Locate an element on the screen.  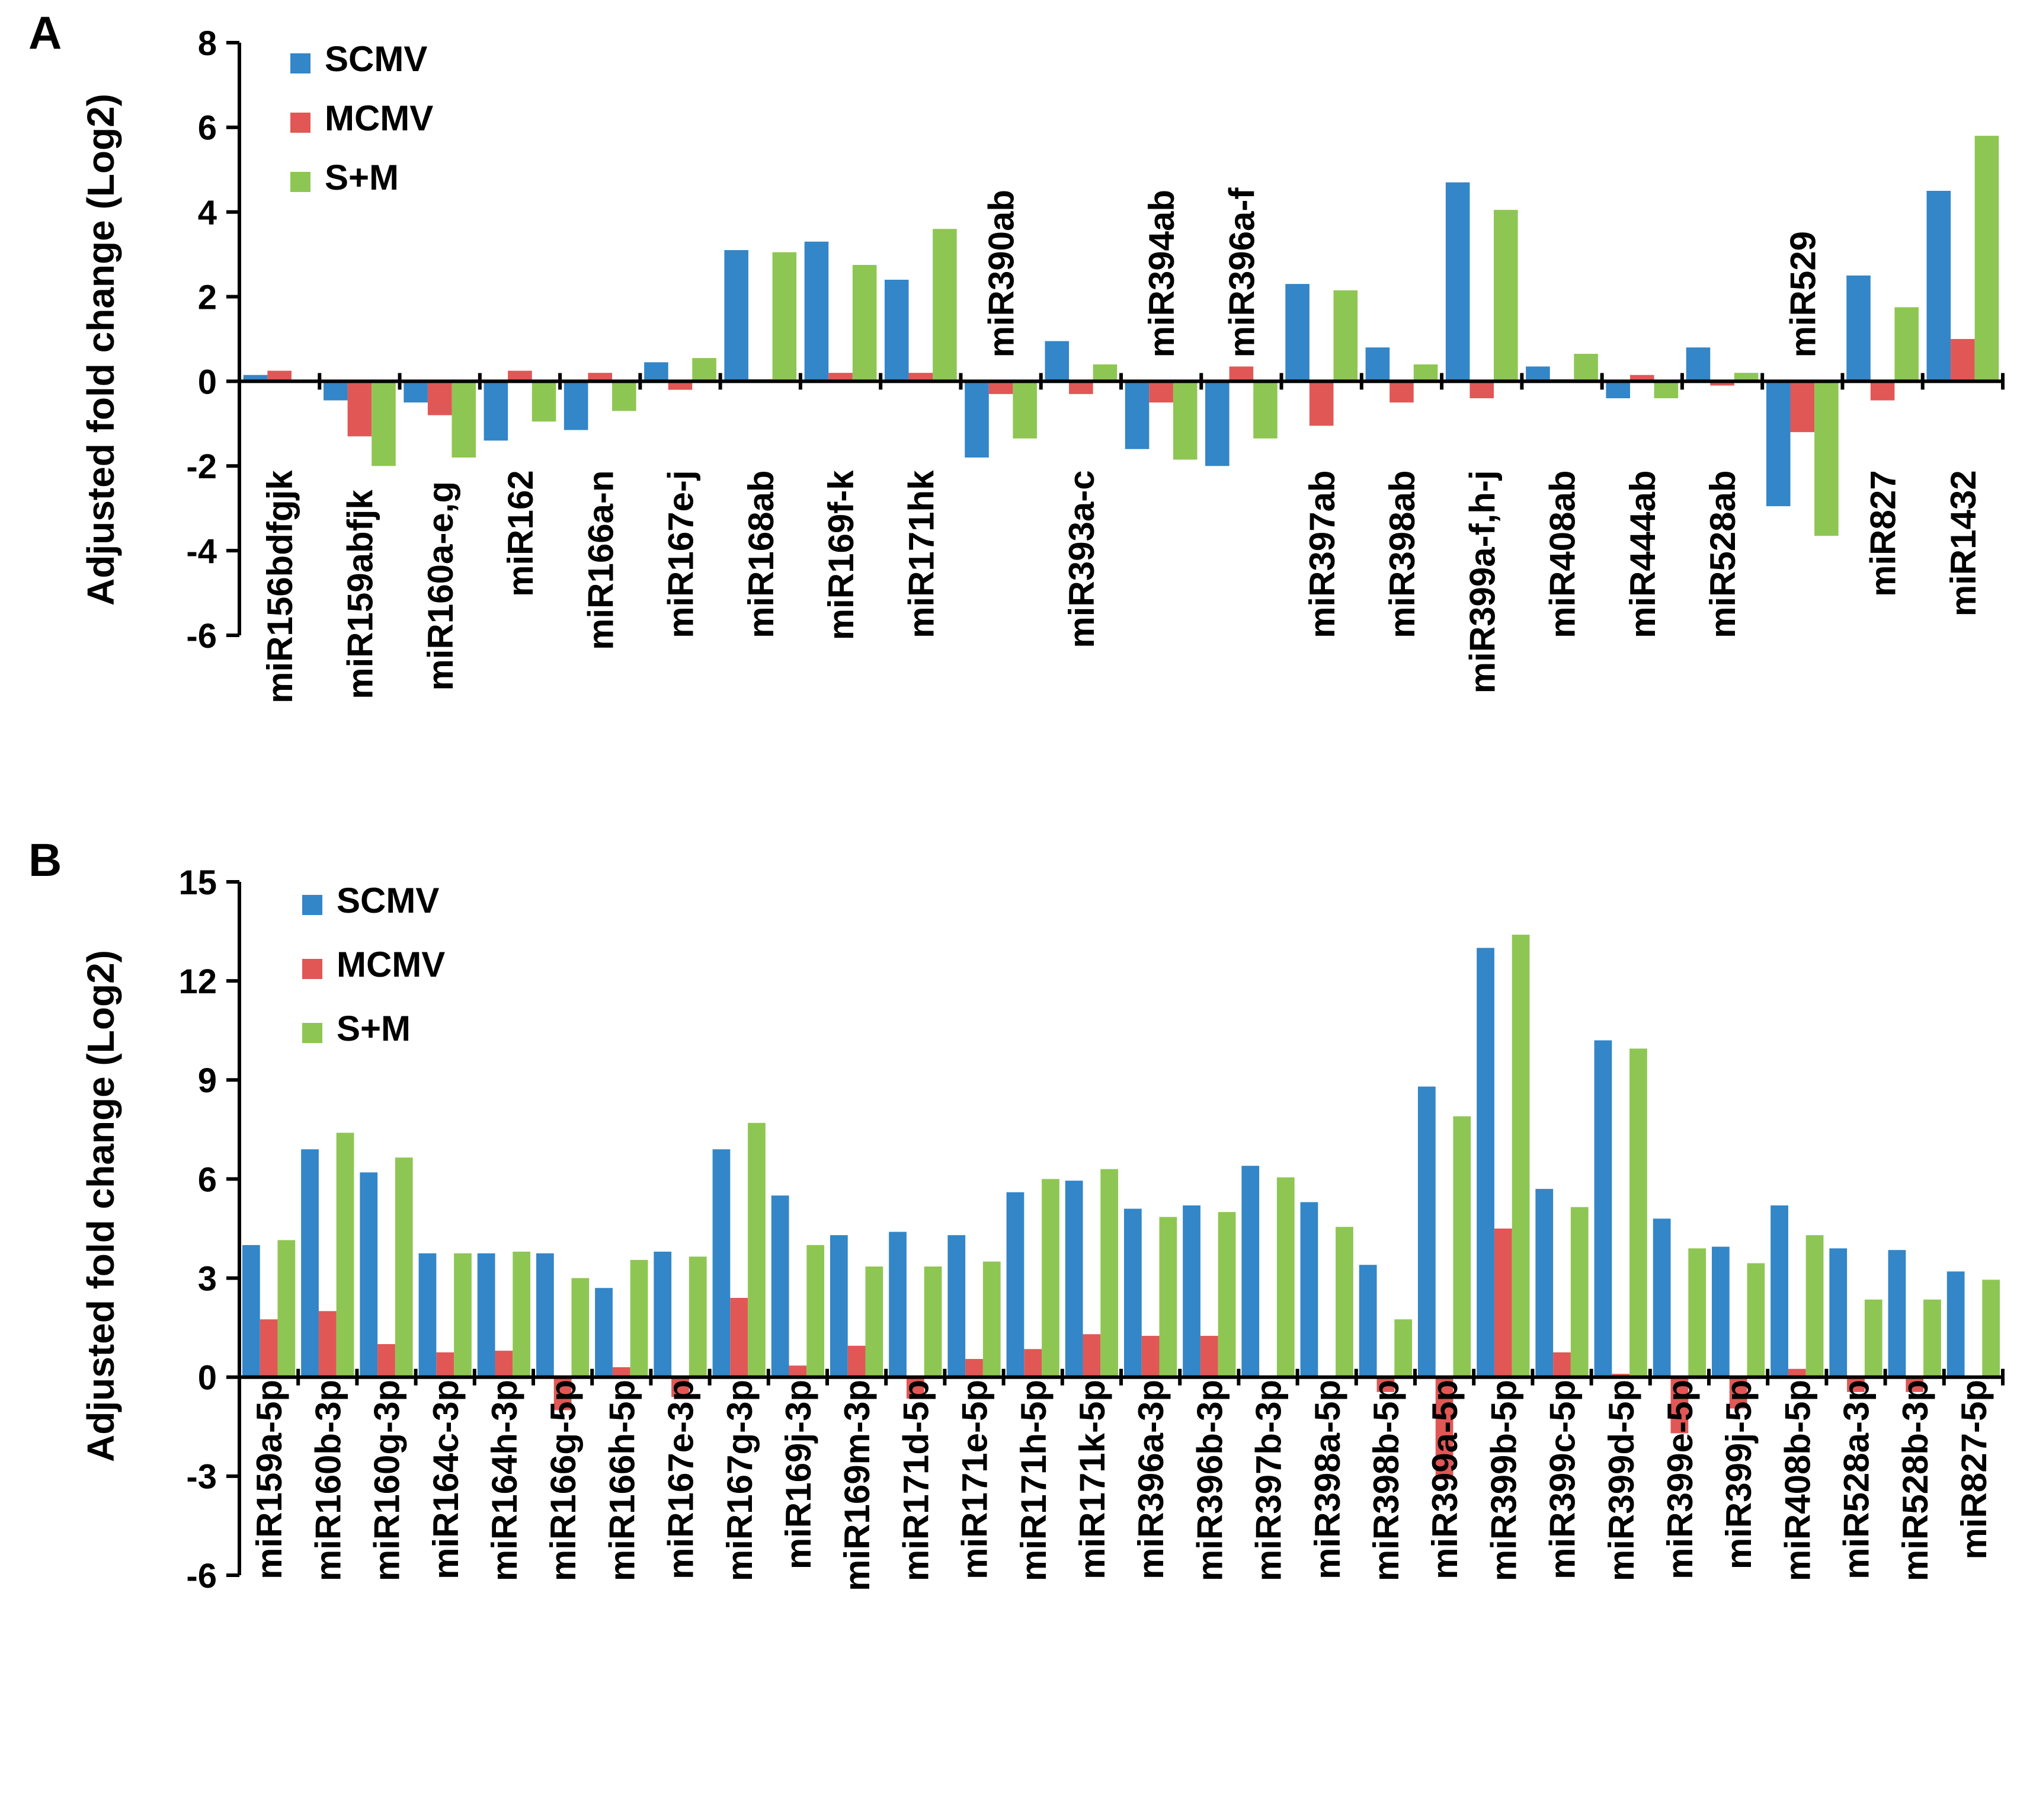
bar-mcmv-miR169m-3p is located at coordinates (856, 1361).